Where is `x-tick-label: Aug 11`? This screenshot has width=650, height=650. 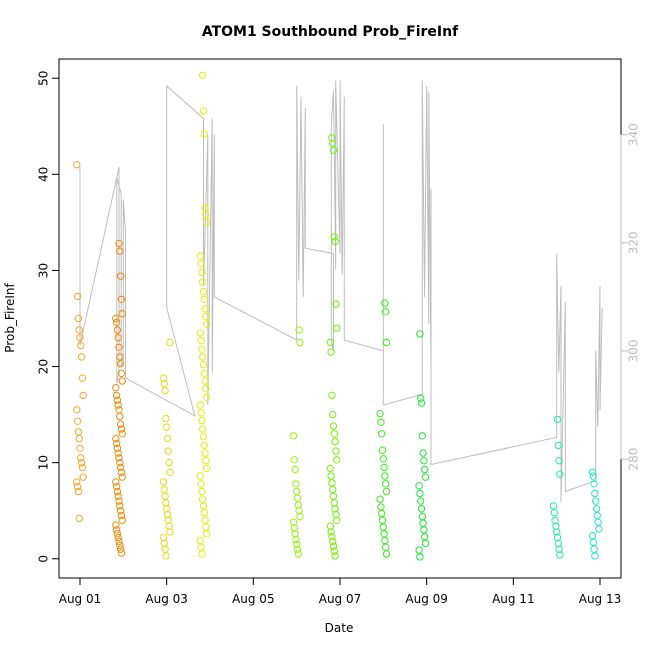
x-tick-label: Aug 11 is located at coordinates (513, 599).